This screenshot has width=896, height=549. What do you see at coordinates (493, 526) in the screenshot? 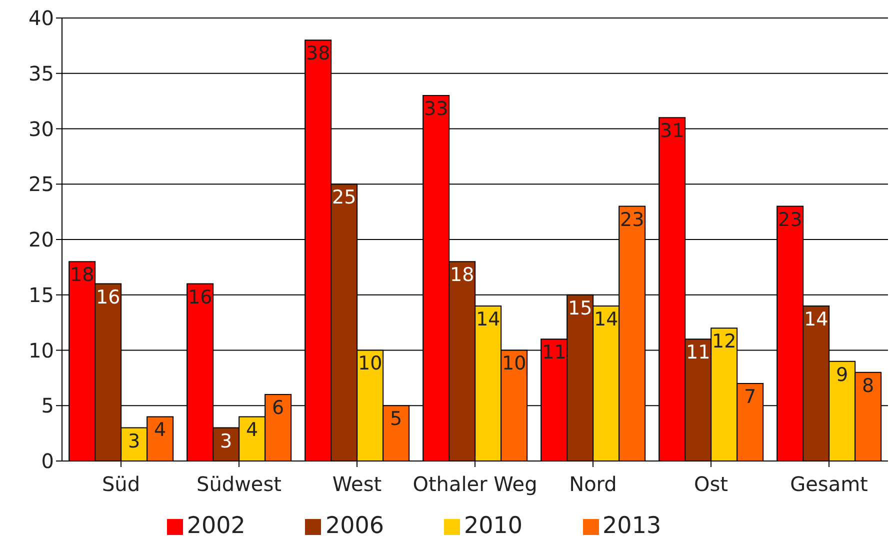
I see `legend-label: 2010` at bounding box center [493, 526].